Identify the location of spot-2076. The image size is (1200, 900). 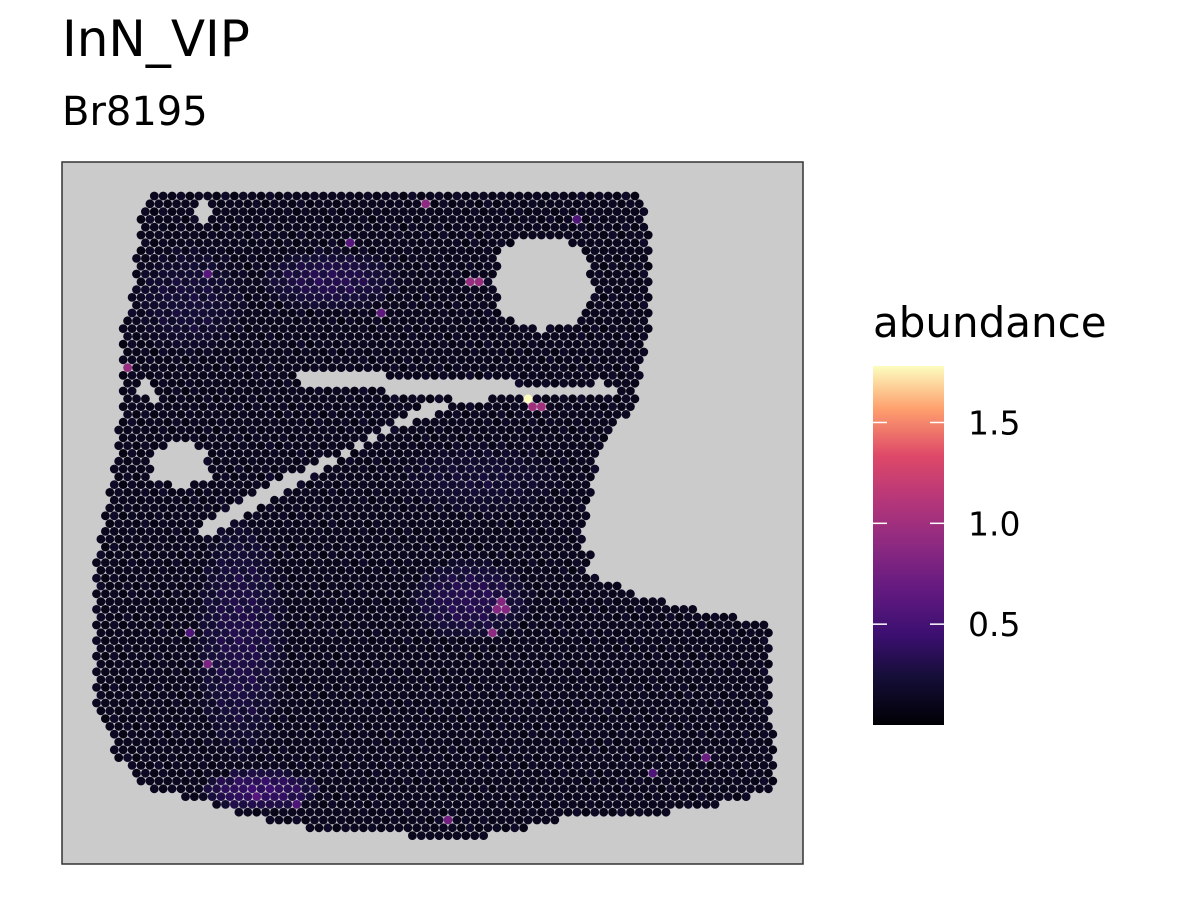
(377, 508).